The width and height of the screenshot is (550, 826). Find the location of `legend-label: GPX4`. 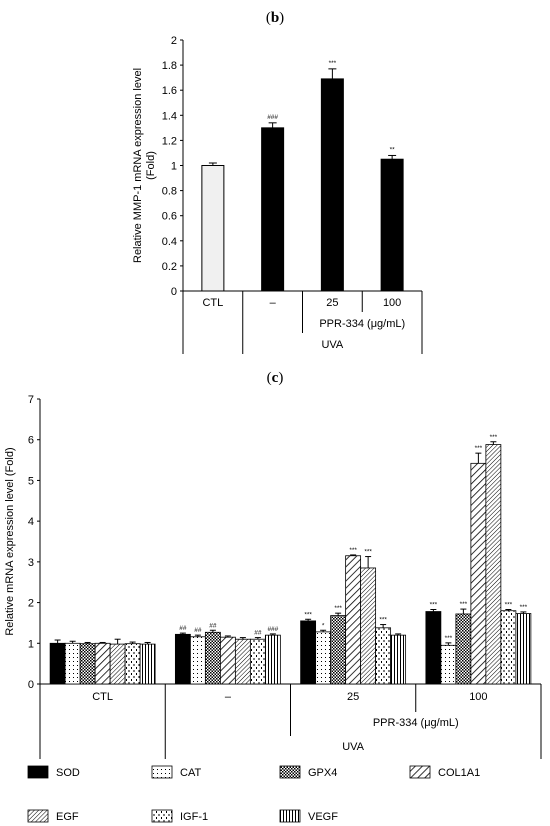

legend-label: GPX4 is located at coordinates (322, 773).